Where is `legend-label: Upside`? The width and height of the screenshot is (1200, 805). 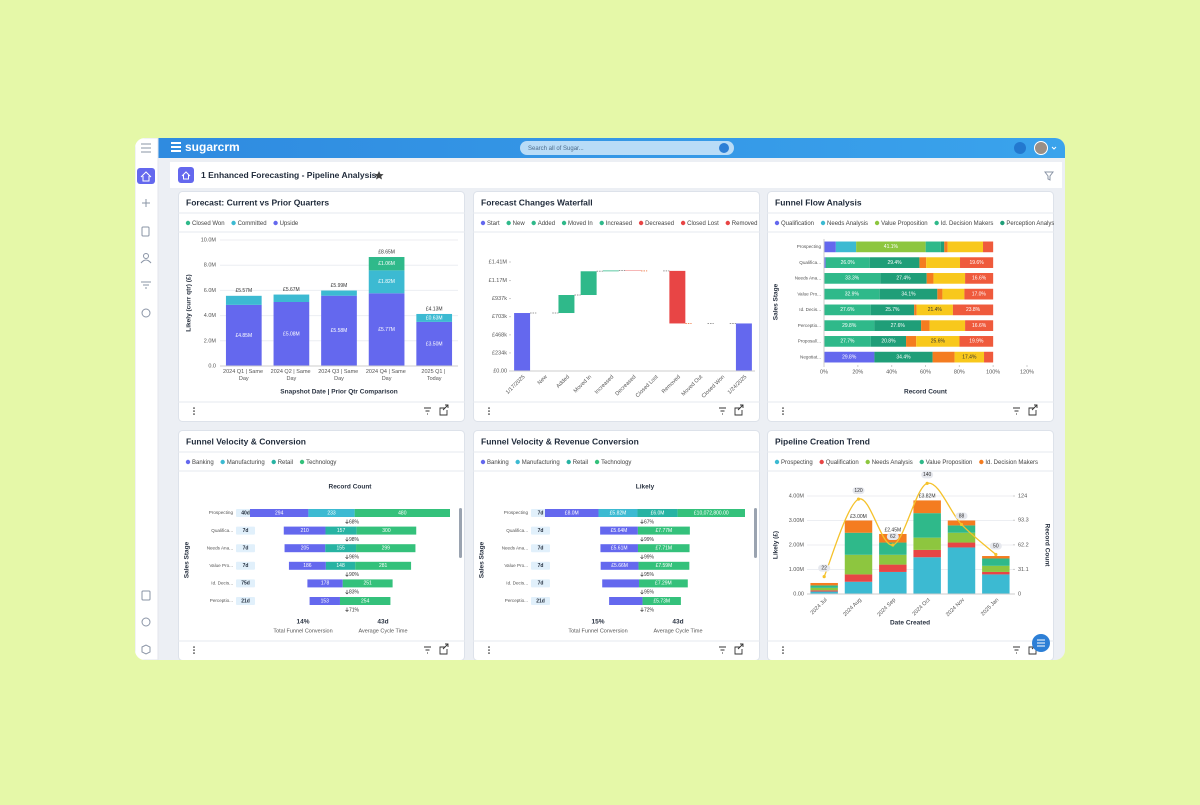
legend-label: Upside is located at coordinates (289, 224).